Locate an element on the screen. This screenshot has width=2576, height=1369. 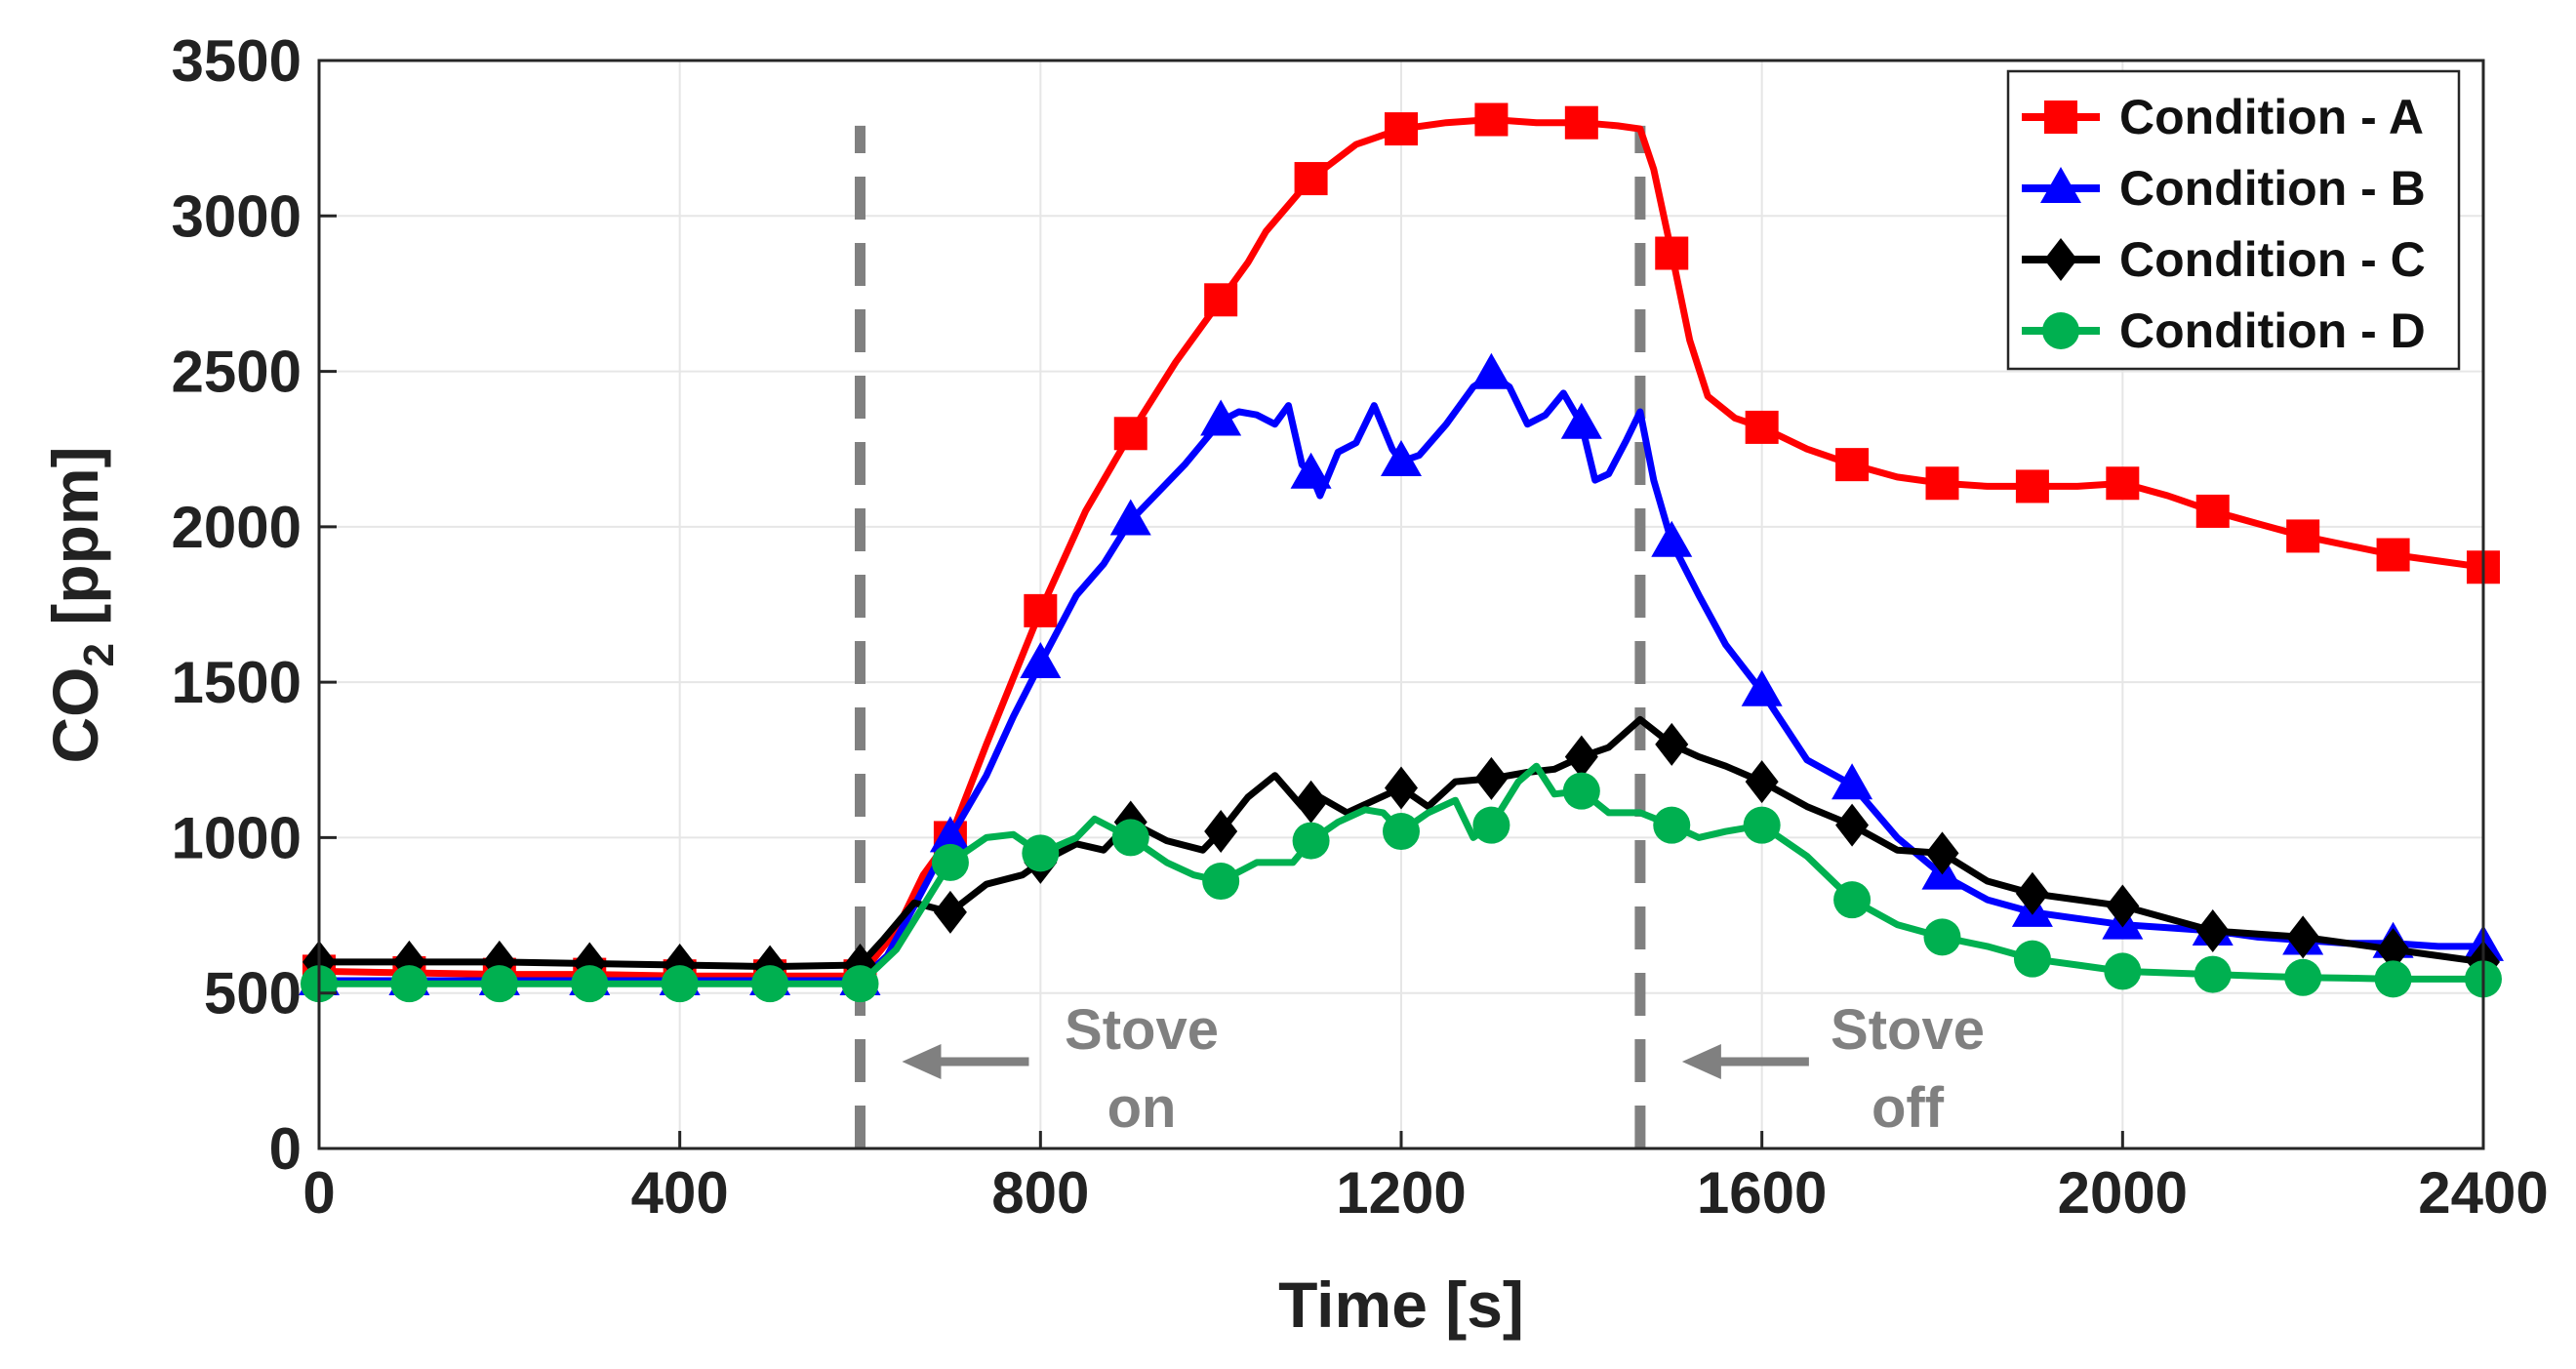
y-tick-label: 1500 is located at coordinates (237, 682).